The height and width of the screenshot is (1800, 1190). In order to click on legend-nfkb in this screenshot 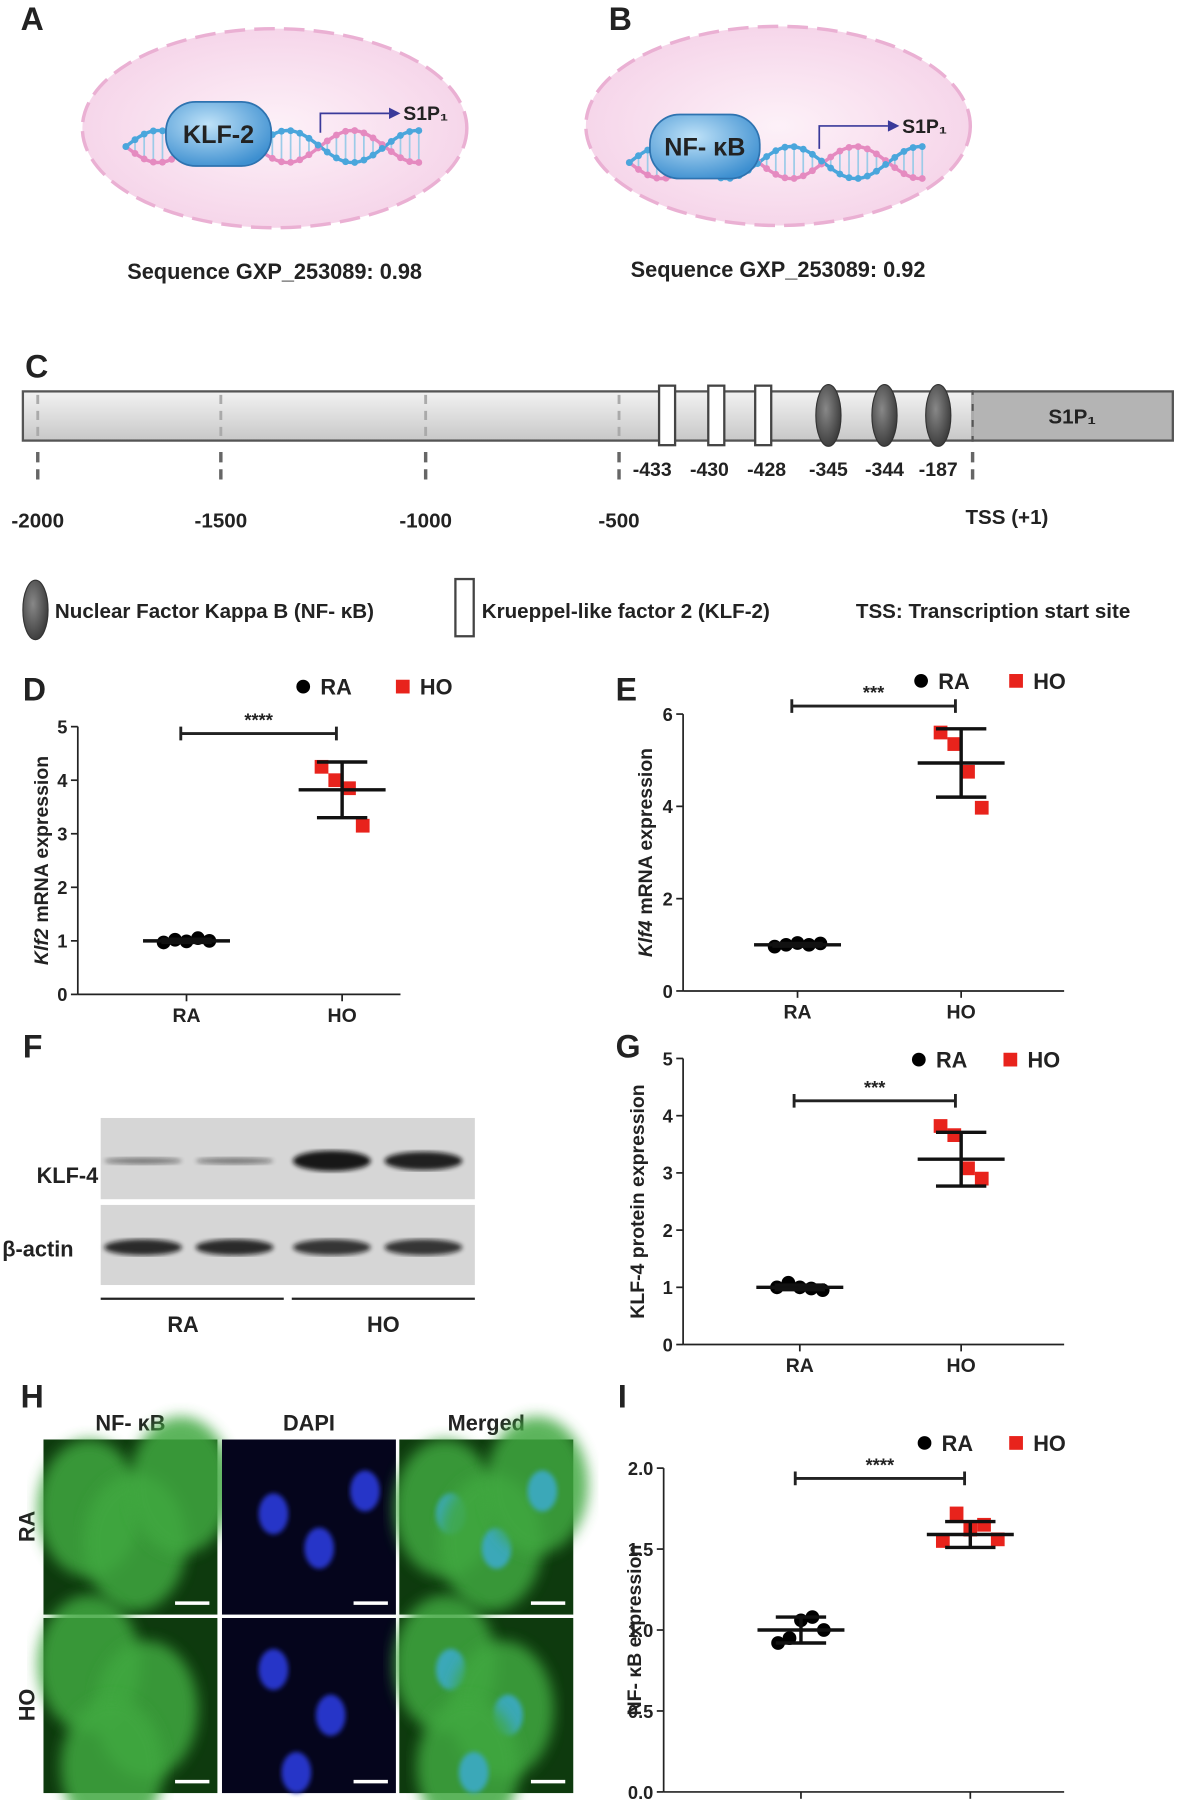, I will do `click(35, 610)`.